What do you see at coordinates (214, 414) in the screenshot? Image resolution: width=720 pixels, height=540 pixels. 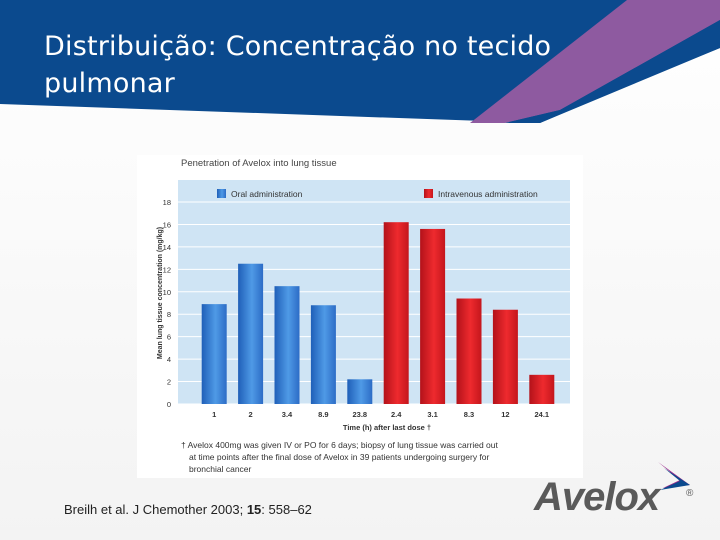 I see `x-tick-label: 1` at bounding box center [214, 414].